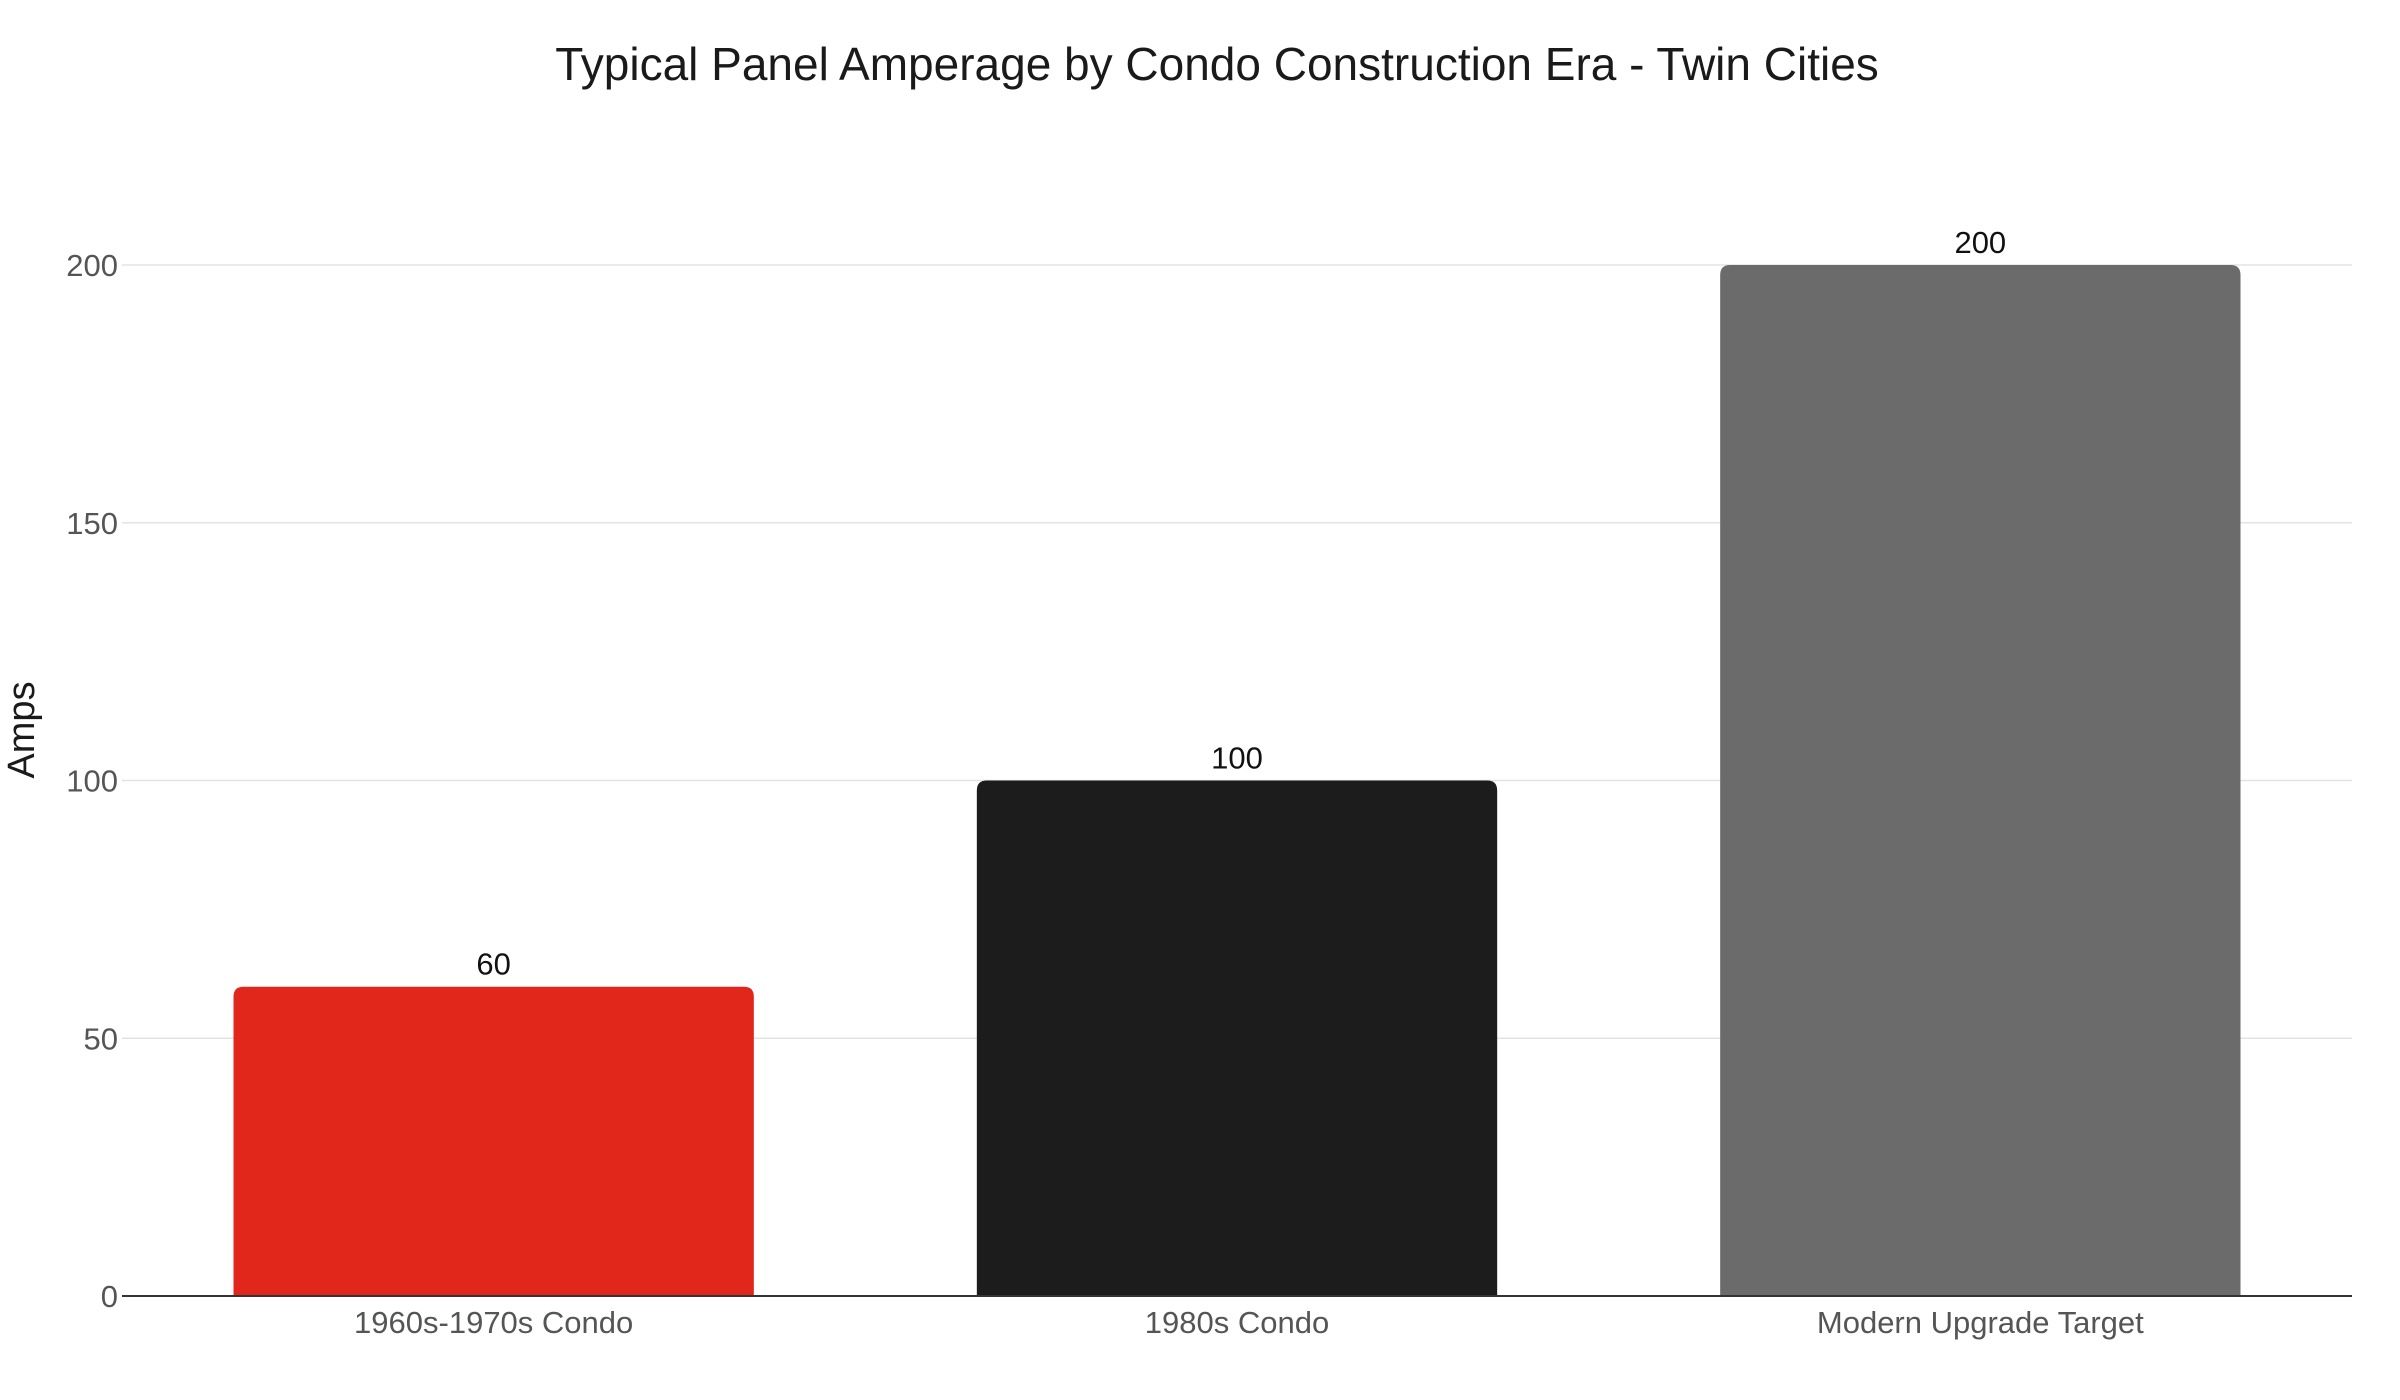 Image resolution: width=2400 pixels, height=1400 pixels. What do you see at coordinates (1980, 242) in the screenshot?
I see `data-label: 200` at bounding box center [1980, 242].